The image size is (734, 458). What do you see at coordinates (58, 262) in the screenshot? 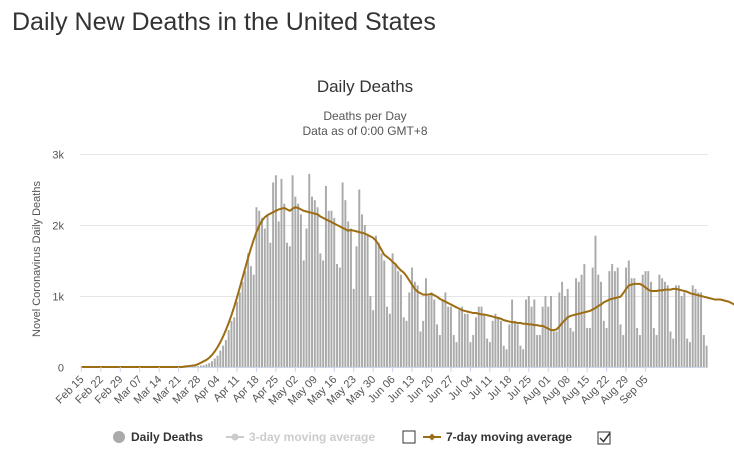
I see `y-axis-ticks: 0 1k 2k 3k` at bounding box center [58, 262].